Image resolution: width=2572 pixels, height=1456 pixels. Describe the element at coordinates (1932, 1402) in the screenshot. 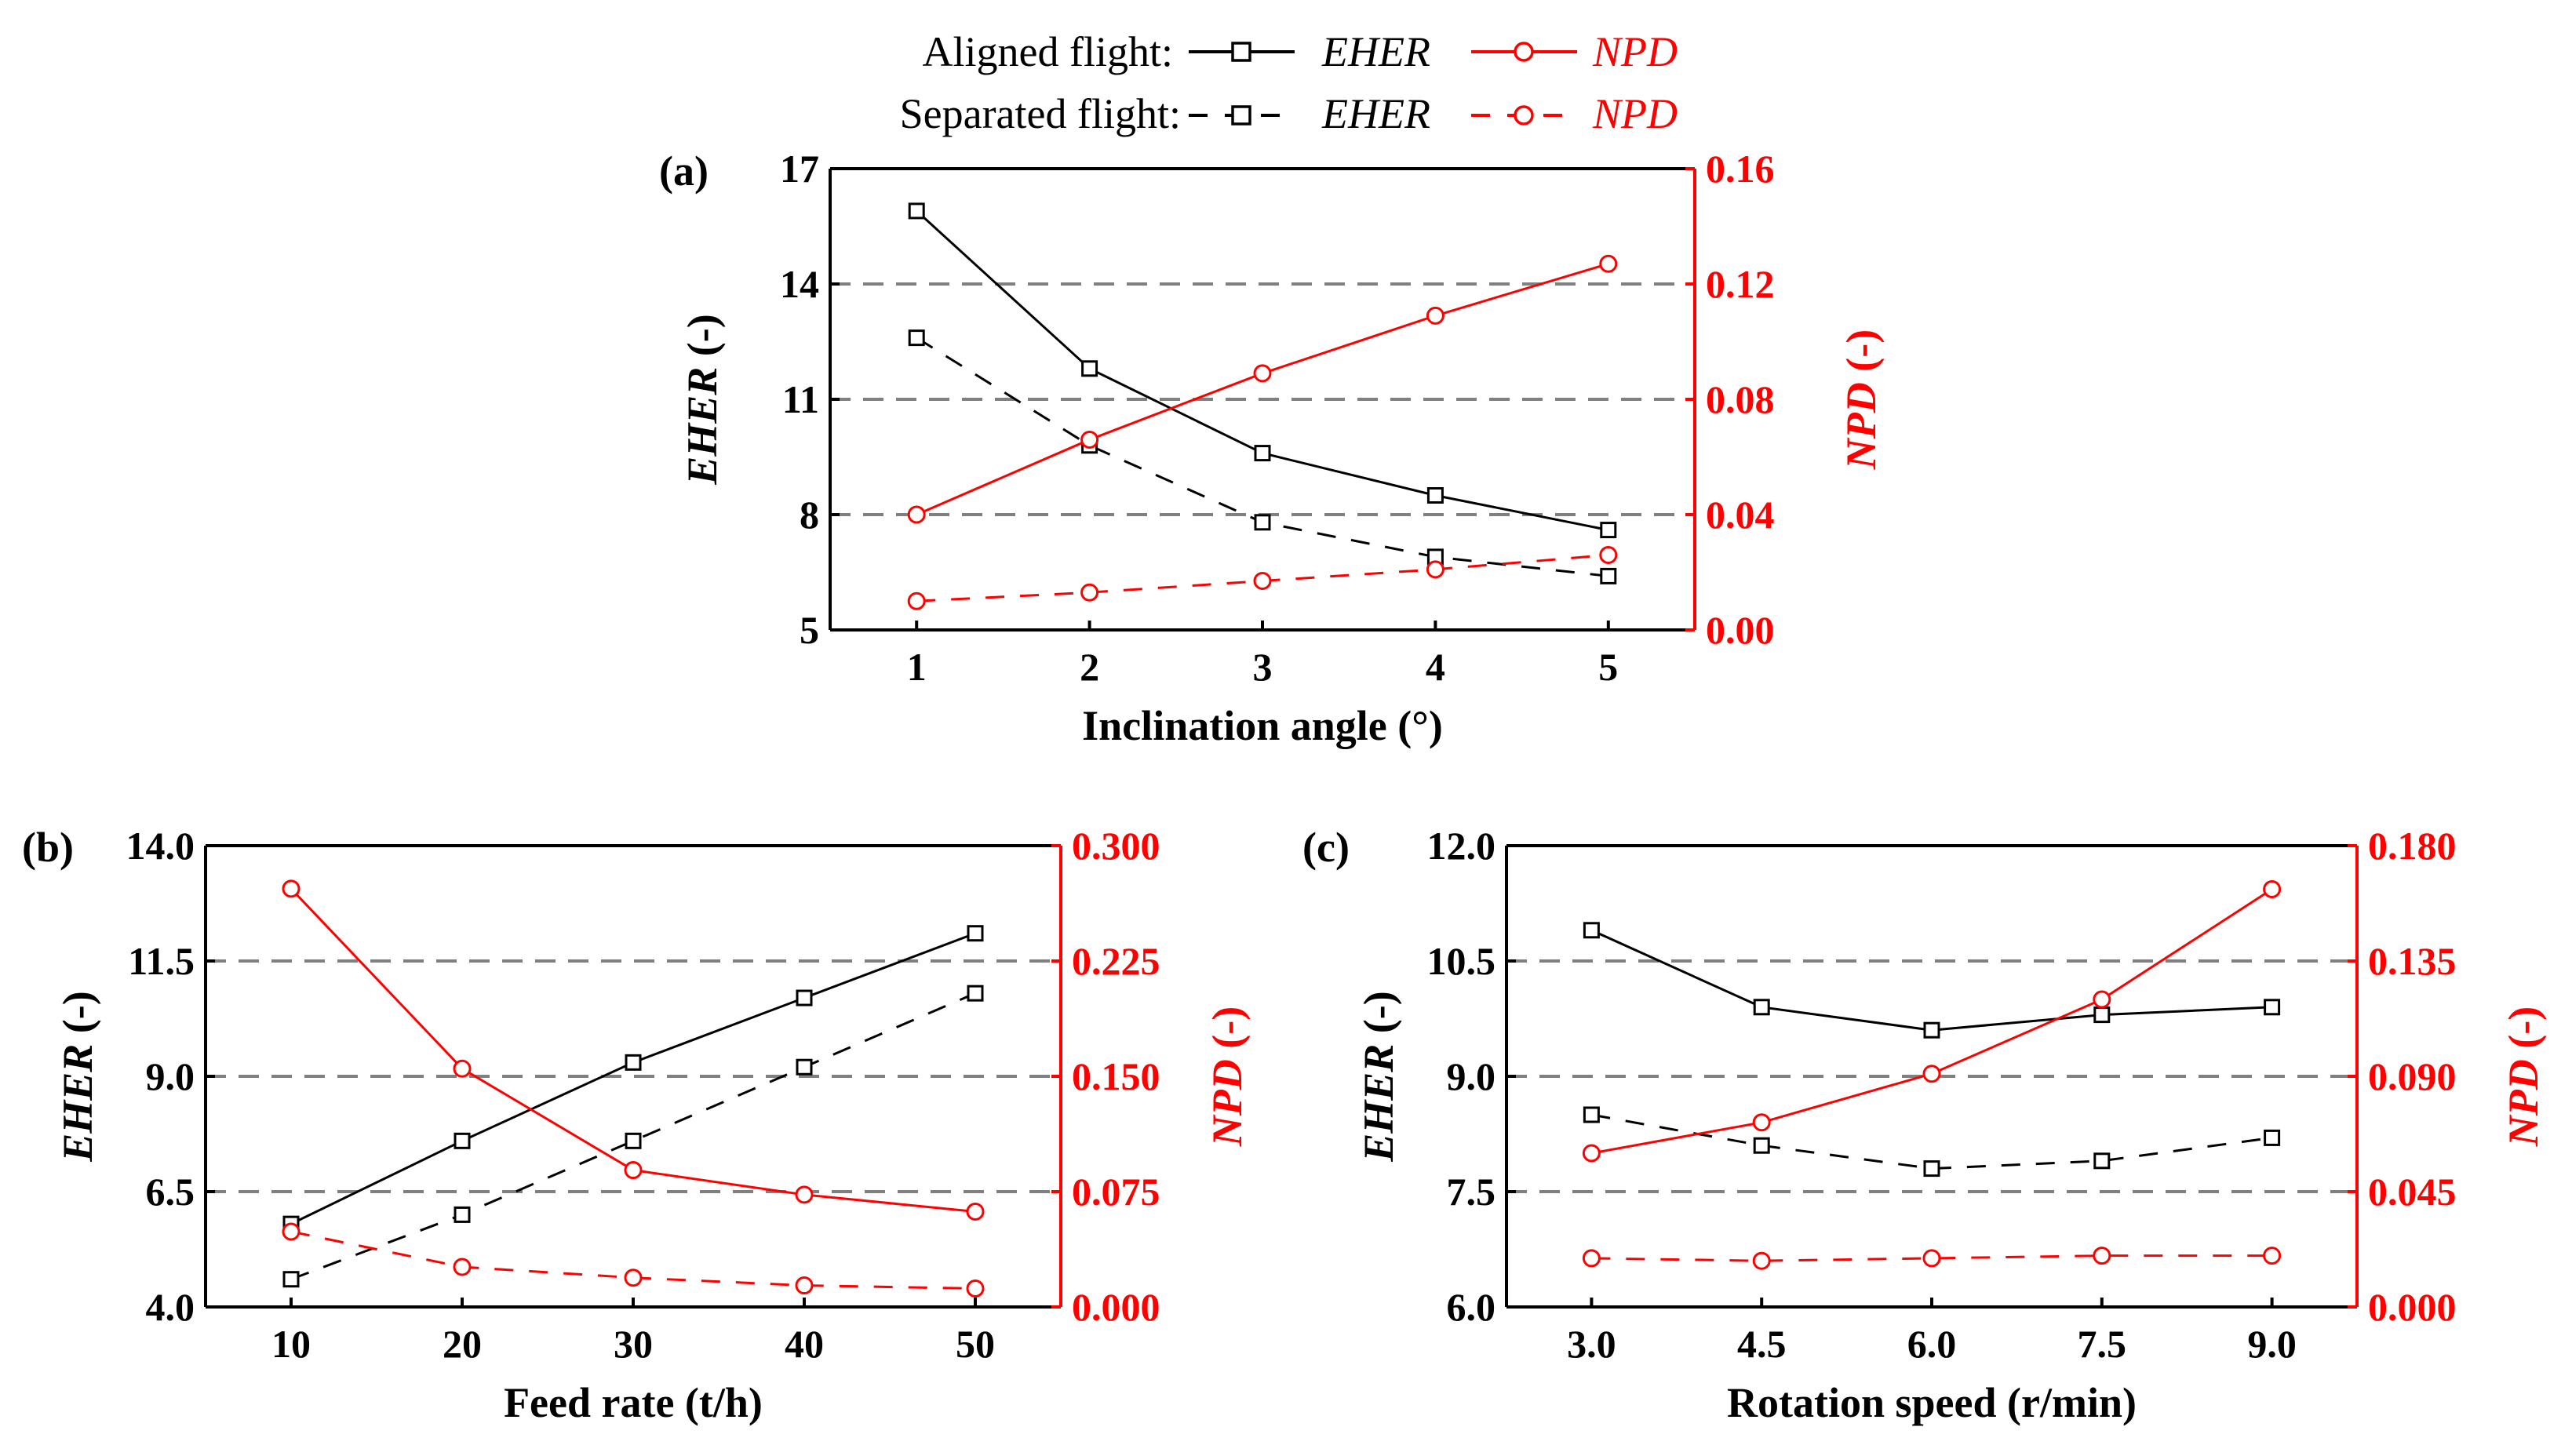

I see `x-axis-title-c: Rotation speed (r/min)` at that location.